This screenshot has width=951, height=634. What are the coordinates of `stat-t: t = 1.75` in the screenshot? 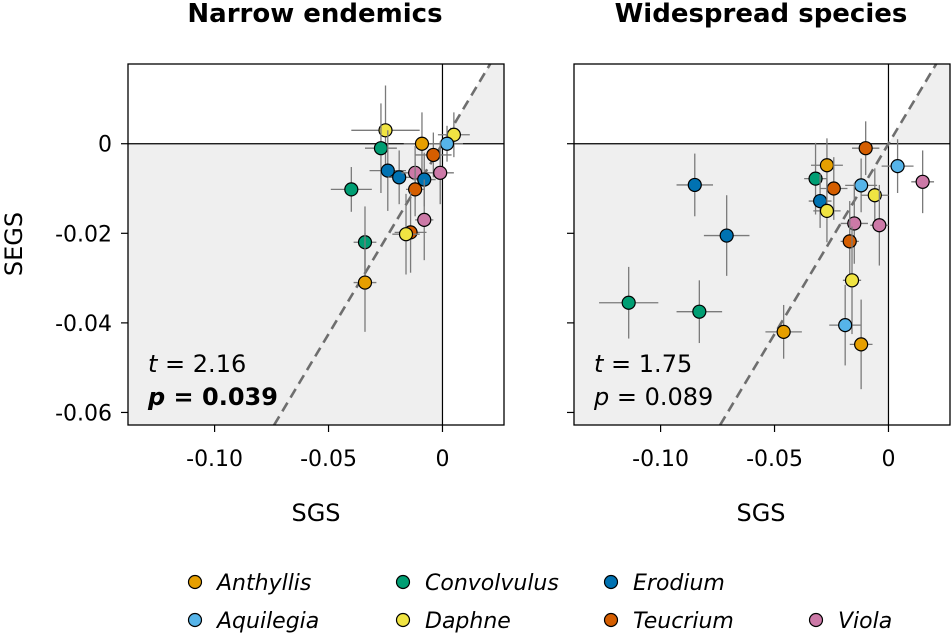 It's located at (643, 364).